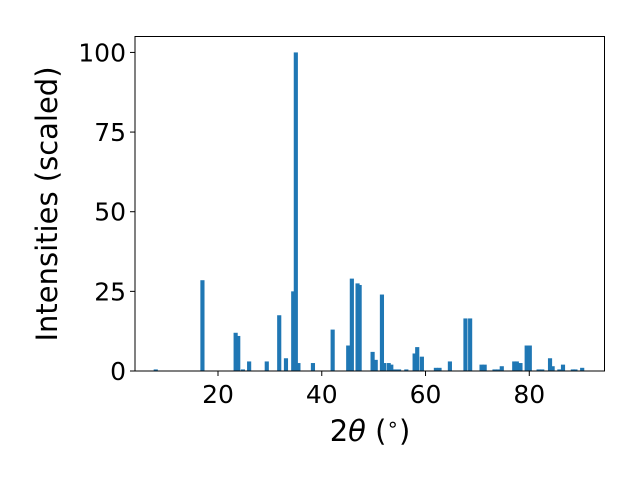 Image resolution: width=640 pixels, height=480 pixels. Describe the element at coordinates (218, 394) in the screenshot. I see `x-tick-label: 20` at that location.